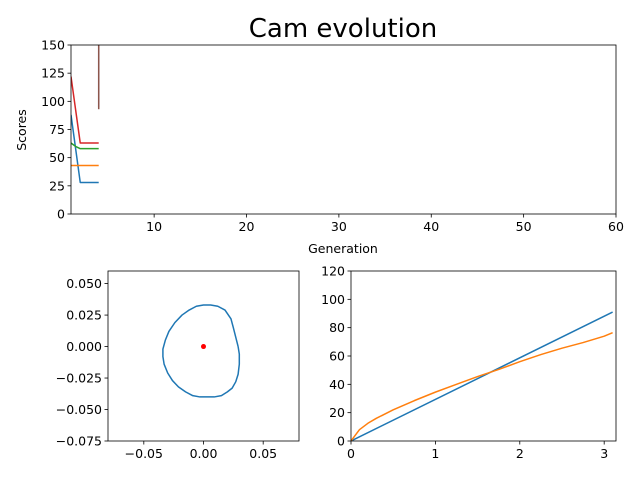 Image resolution: width=640 pixels, height=480 pixels. Describe the element at coordinates (79, 441) in the screenshot. I see `y-tick-label: −0.075` at that location.